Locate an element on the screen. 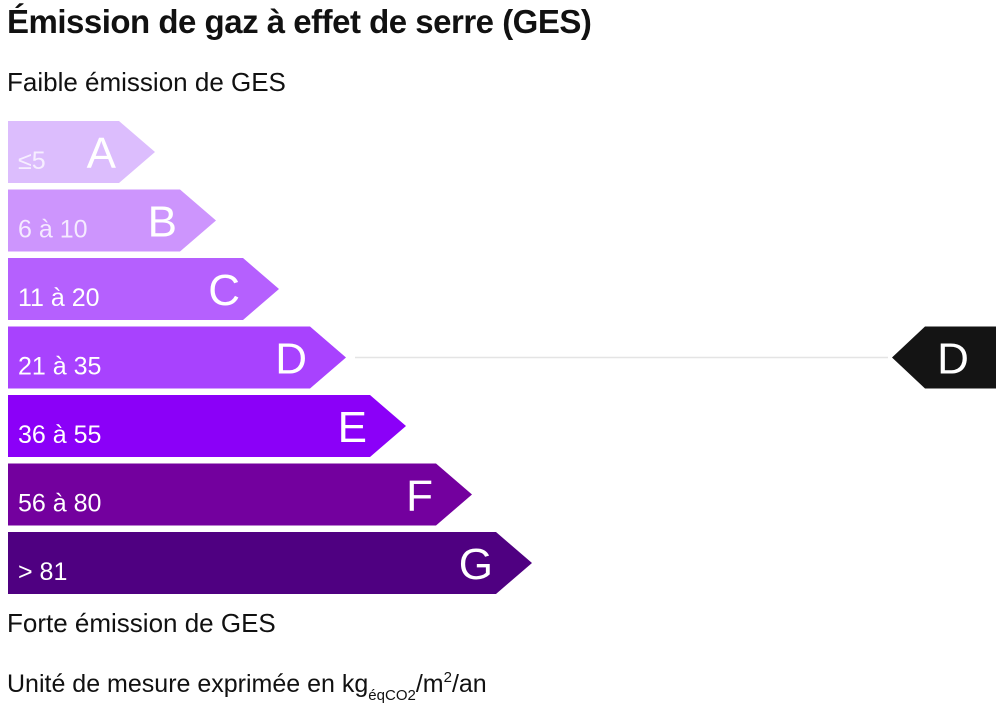  class-range-e: 36 à 55 is located at coordinates (59, 435).